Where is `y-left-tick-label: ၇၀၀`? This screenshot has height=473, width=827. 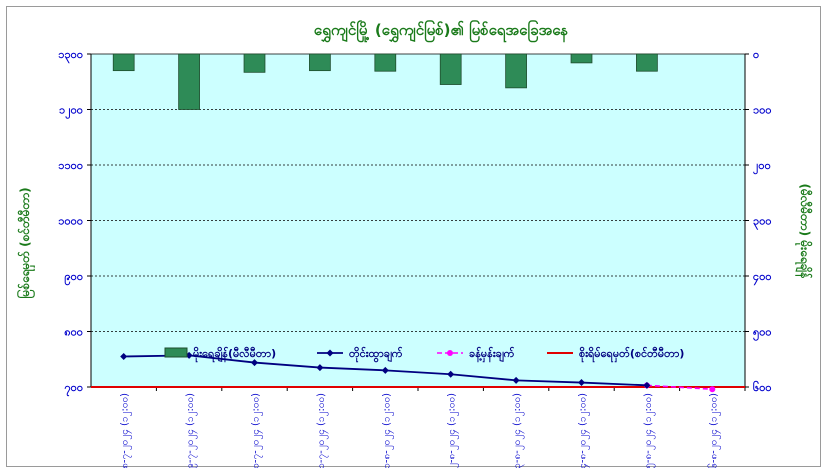
y-left-tick-label: ၇၀၀ is located at coordinates (73, 389).